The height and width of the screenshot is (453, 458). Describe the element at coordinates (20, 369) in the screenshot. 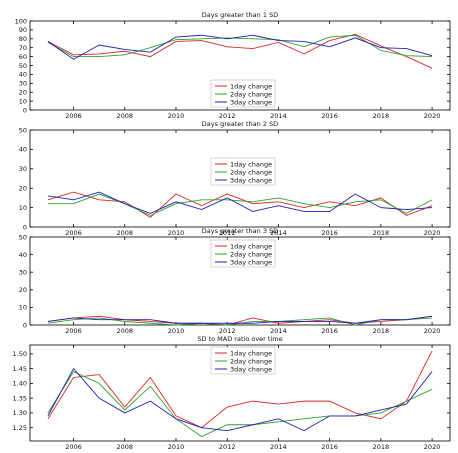

I see `y-tick-label: 1.45` at that location.